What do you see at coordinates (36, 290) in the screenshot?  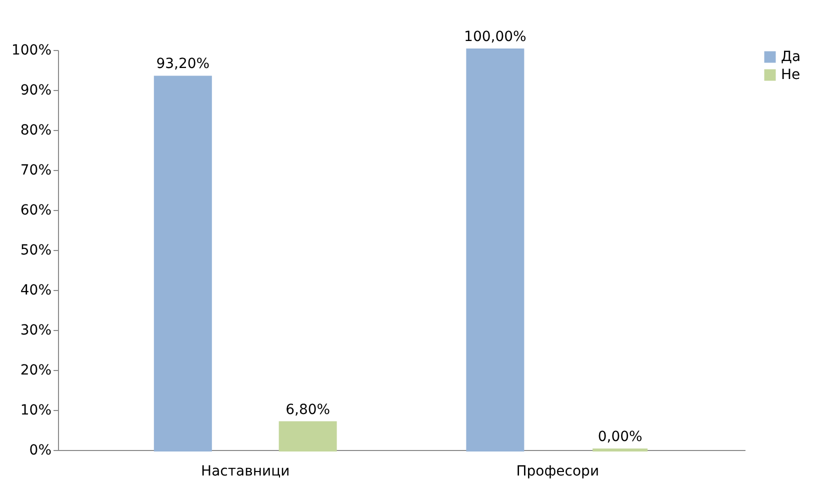 I see `y-tick-label: 40%` at bounding box center [36, 290].